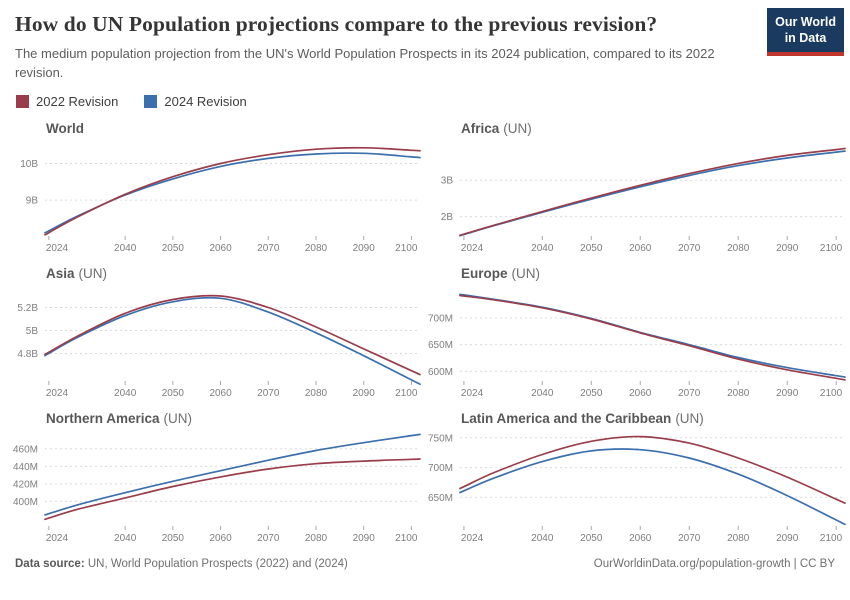  What do you see at coordinates (805, 22) in the screenshot?
I see `owid-logo-line1: Our World` at bounding box center [805, 22].